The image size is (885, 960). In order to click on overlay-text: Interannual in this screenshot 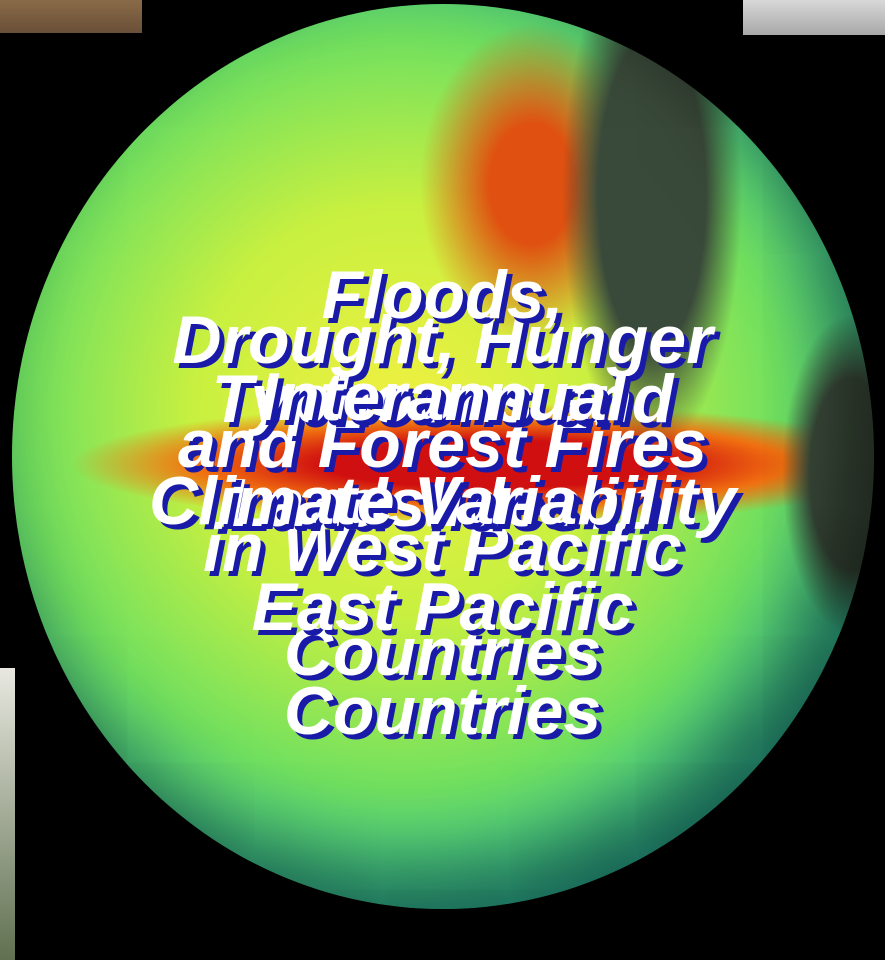, I will do `click(442, 397)`.